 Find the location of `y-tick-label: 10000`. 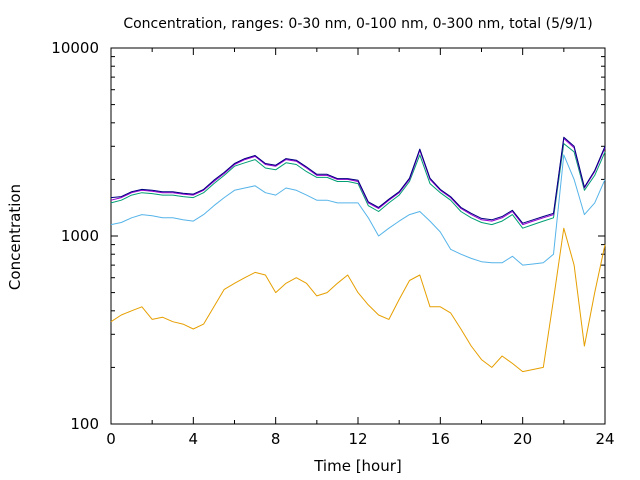

y-tick-label: 10000 is located at coordinates (75, 48).